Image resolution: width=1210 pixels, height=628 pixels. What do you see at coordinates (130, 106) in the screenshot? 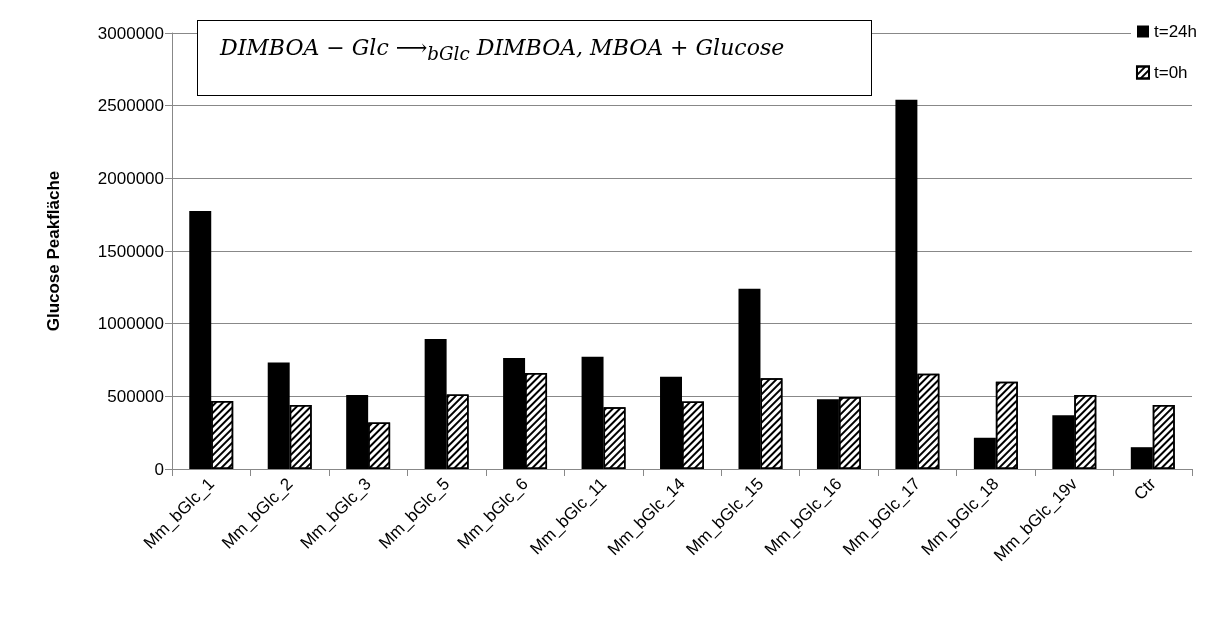
I see `y-tick-label: 2500000` at bounding box center [130, 106].